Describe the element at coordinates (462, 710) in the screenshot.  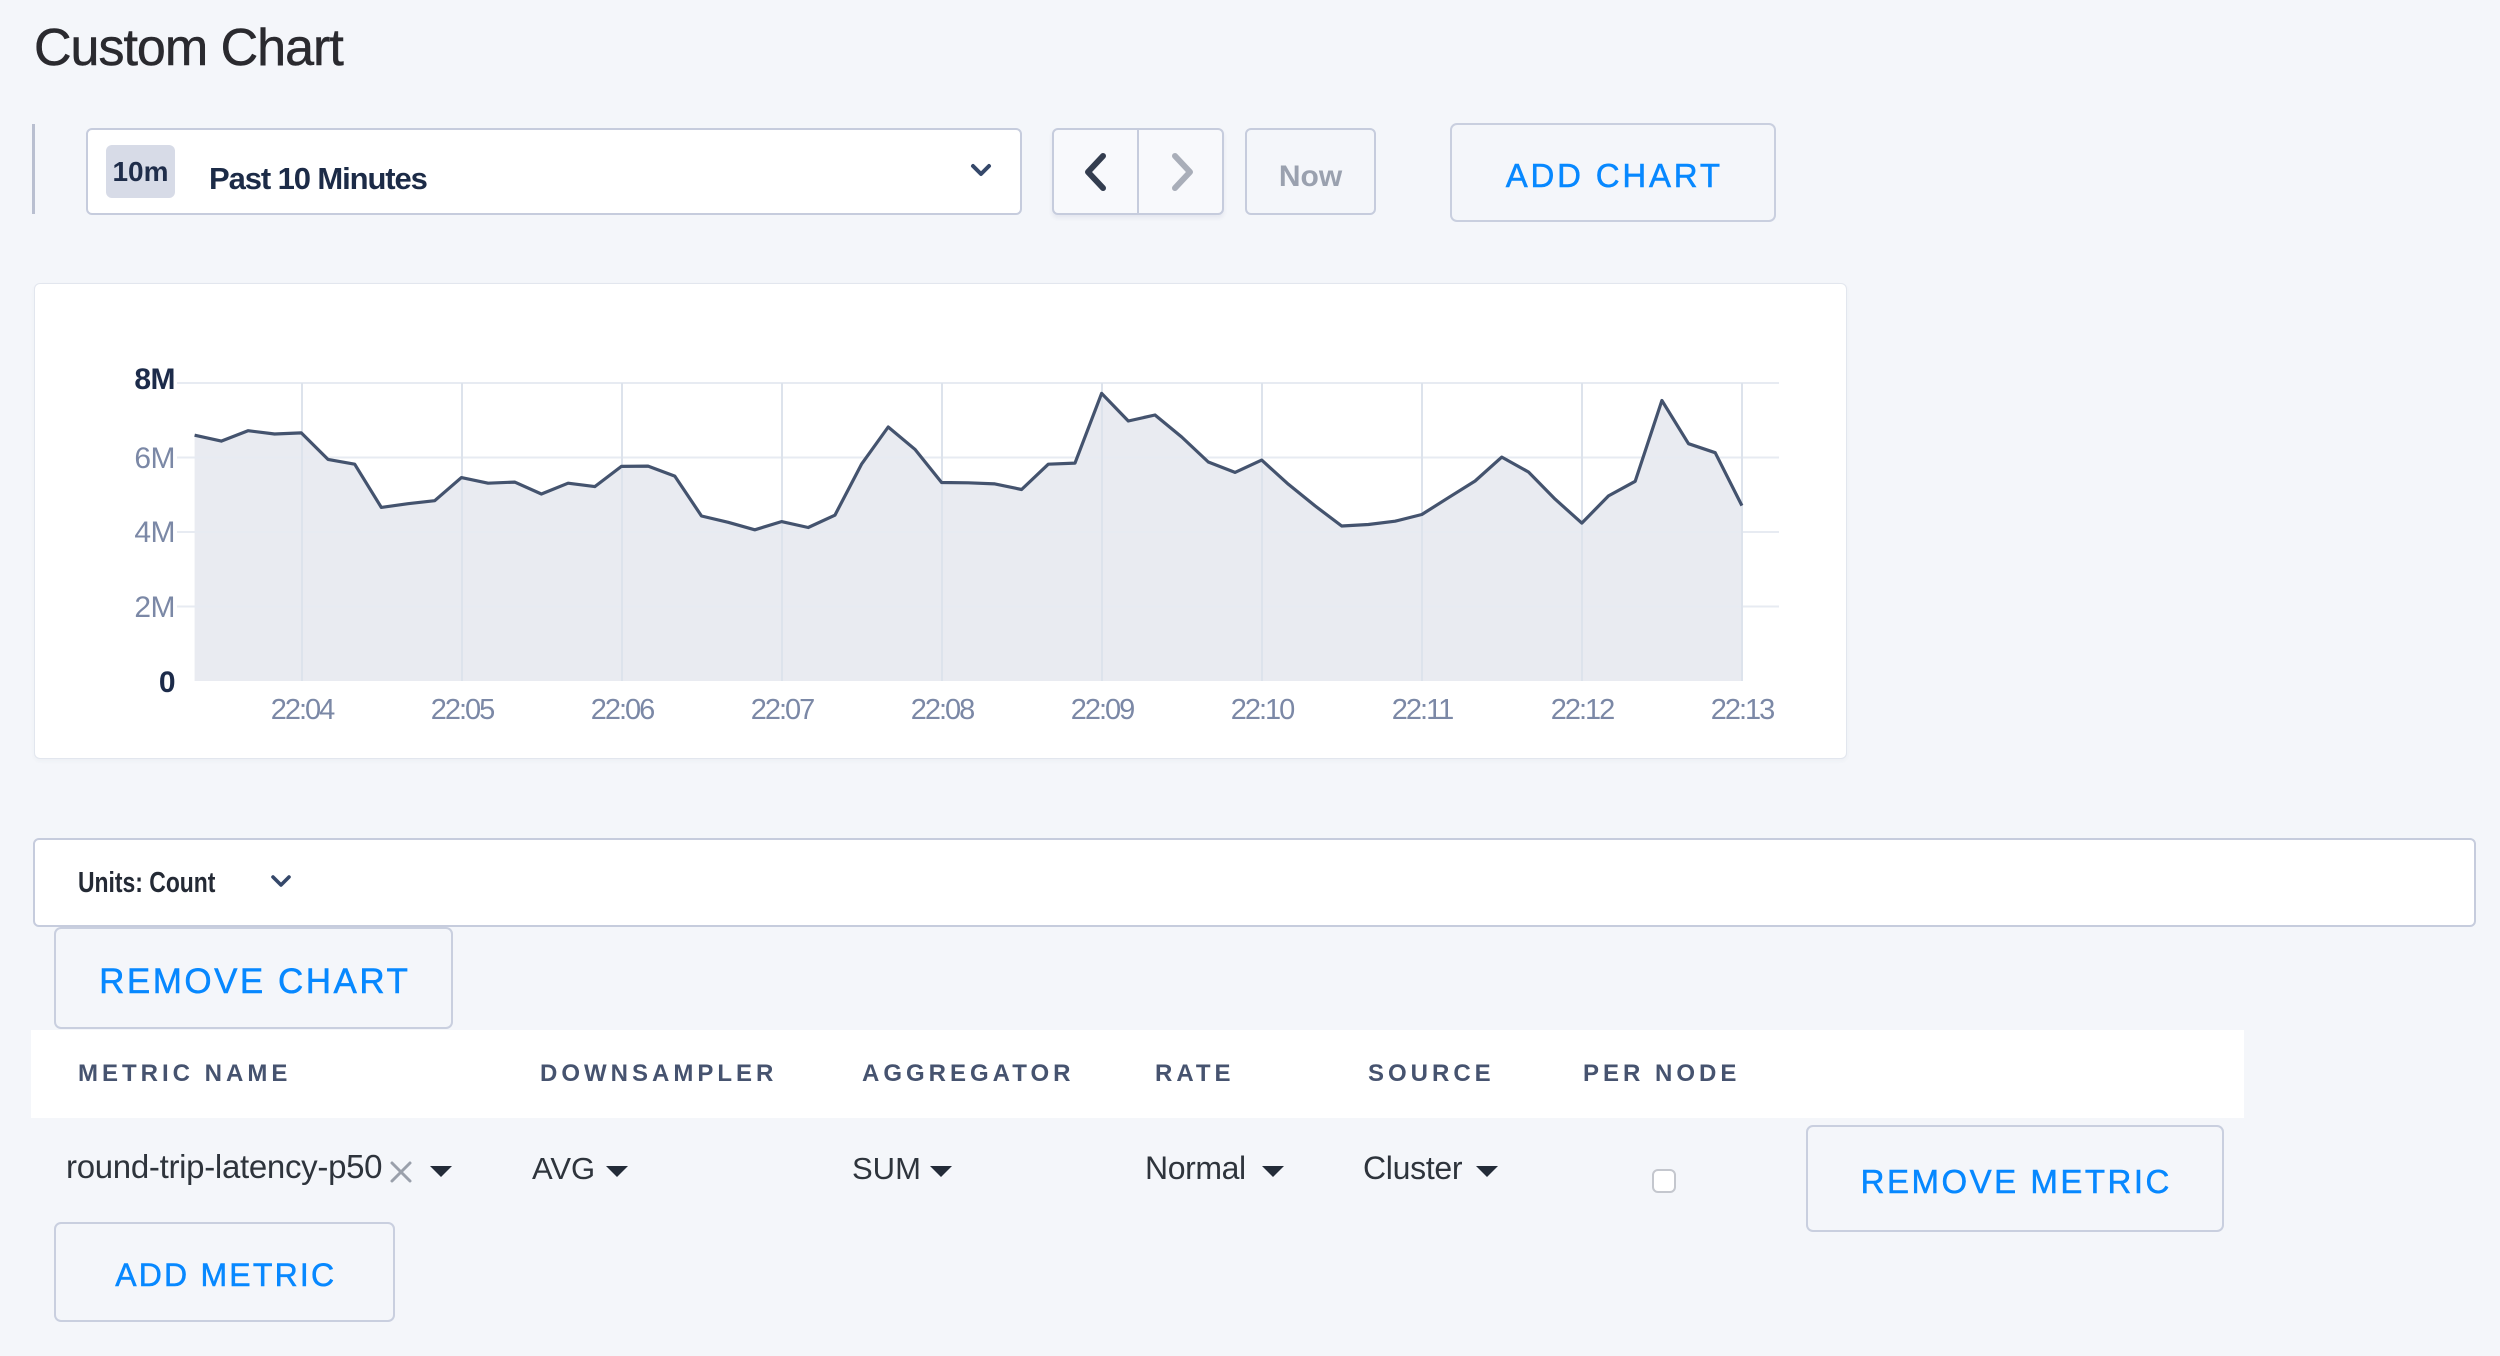
I see `svg-text: 22:05` at that location.